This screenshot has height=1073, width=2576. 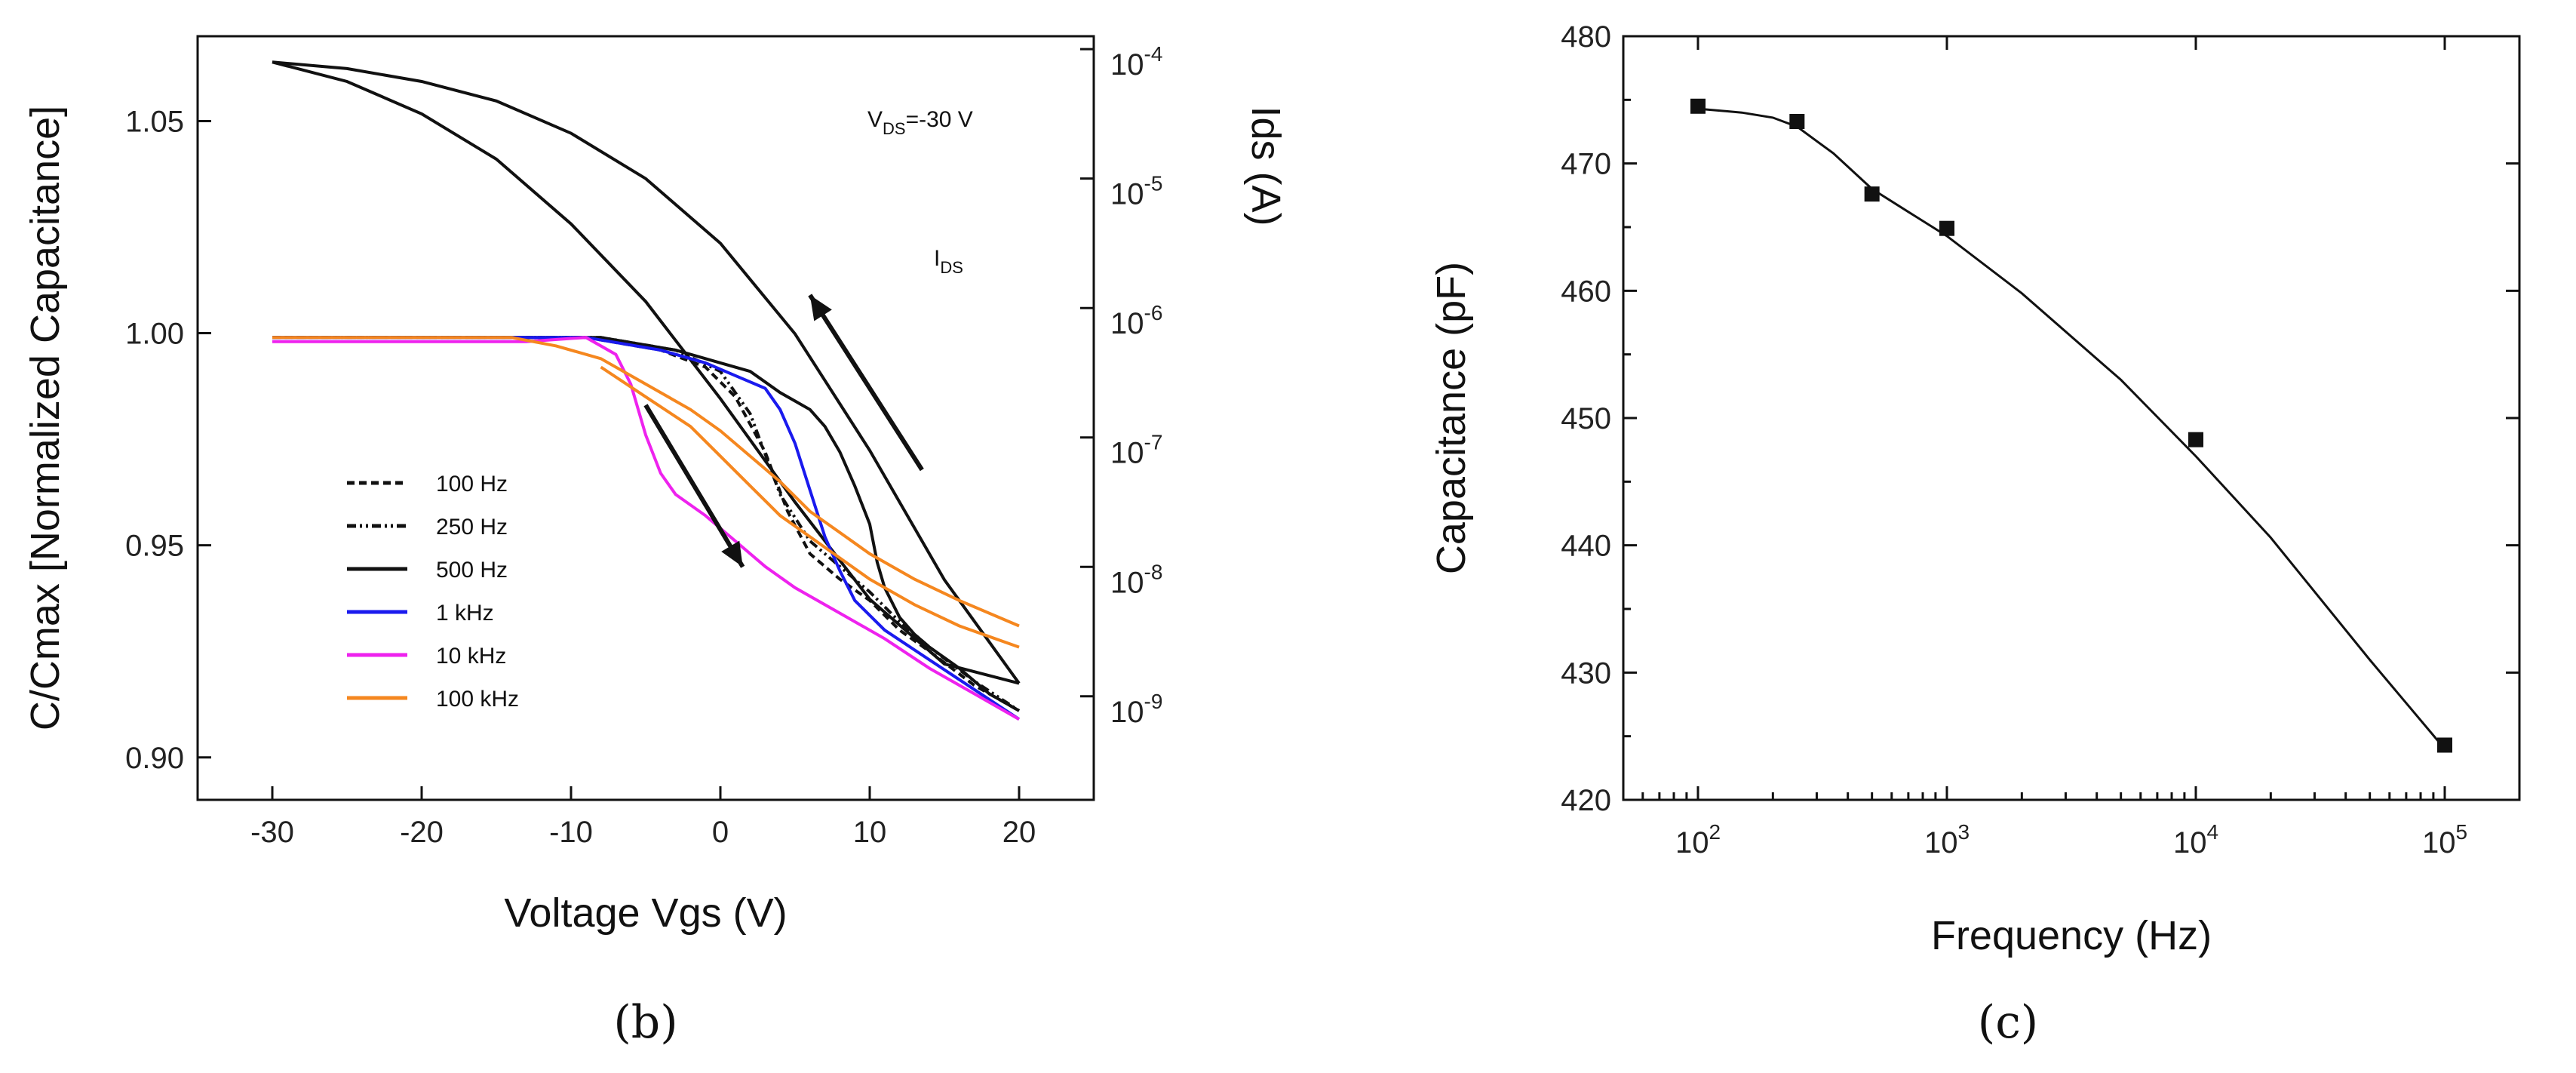 What do you see at coordinates (875, 119) in the screenshot?
I see `vds-main-text: V` at bounding box center [875, 119].